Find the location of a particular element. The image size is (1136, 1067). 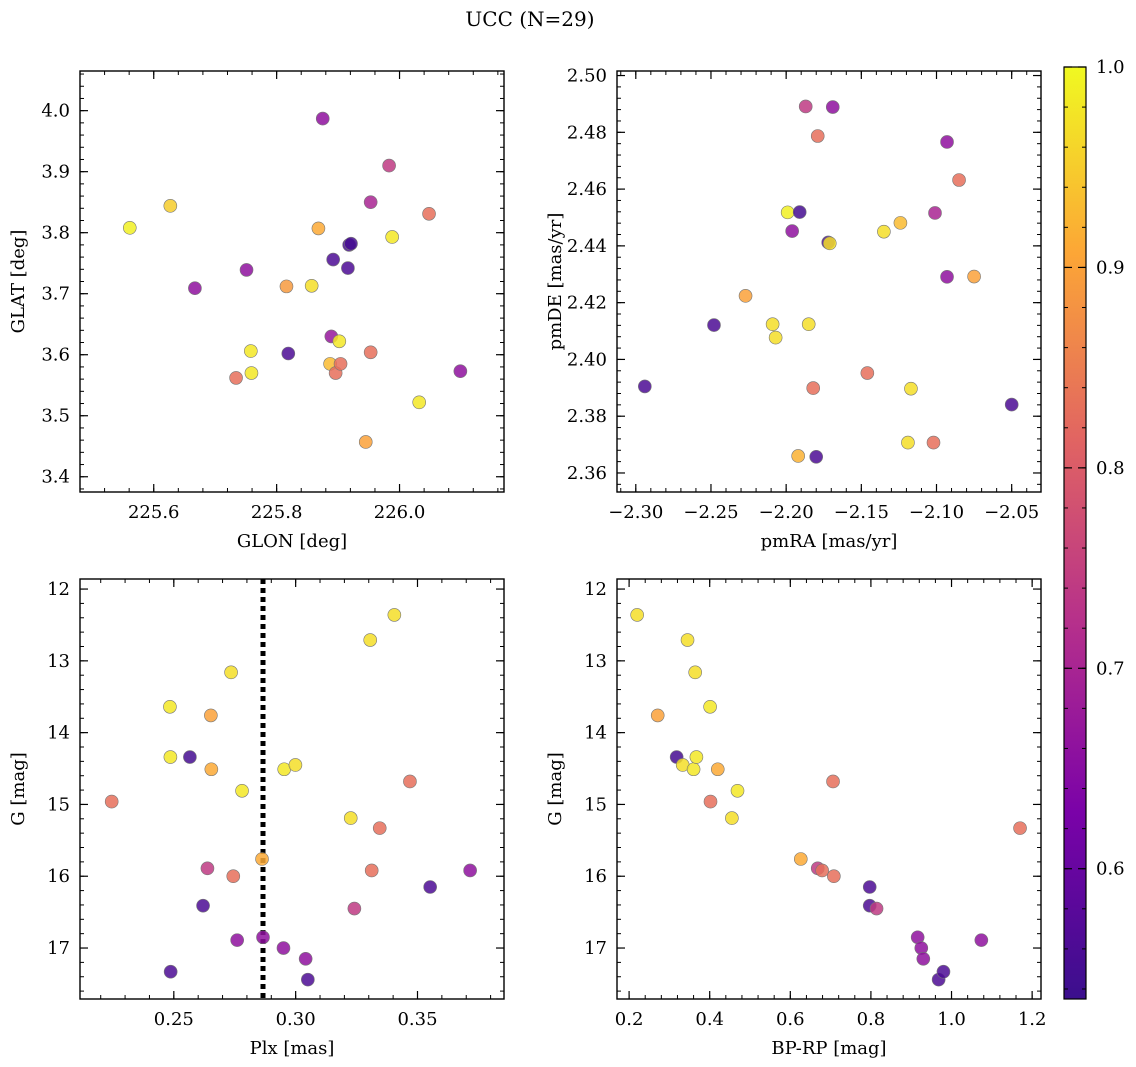

y-tick-label: 2.40 is located at coordinates (587, 359).